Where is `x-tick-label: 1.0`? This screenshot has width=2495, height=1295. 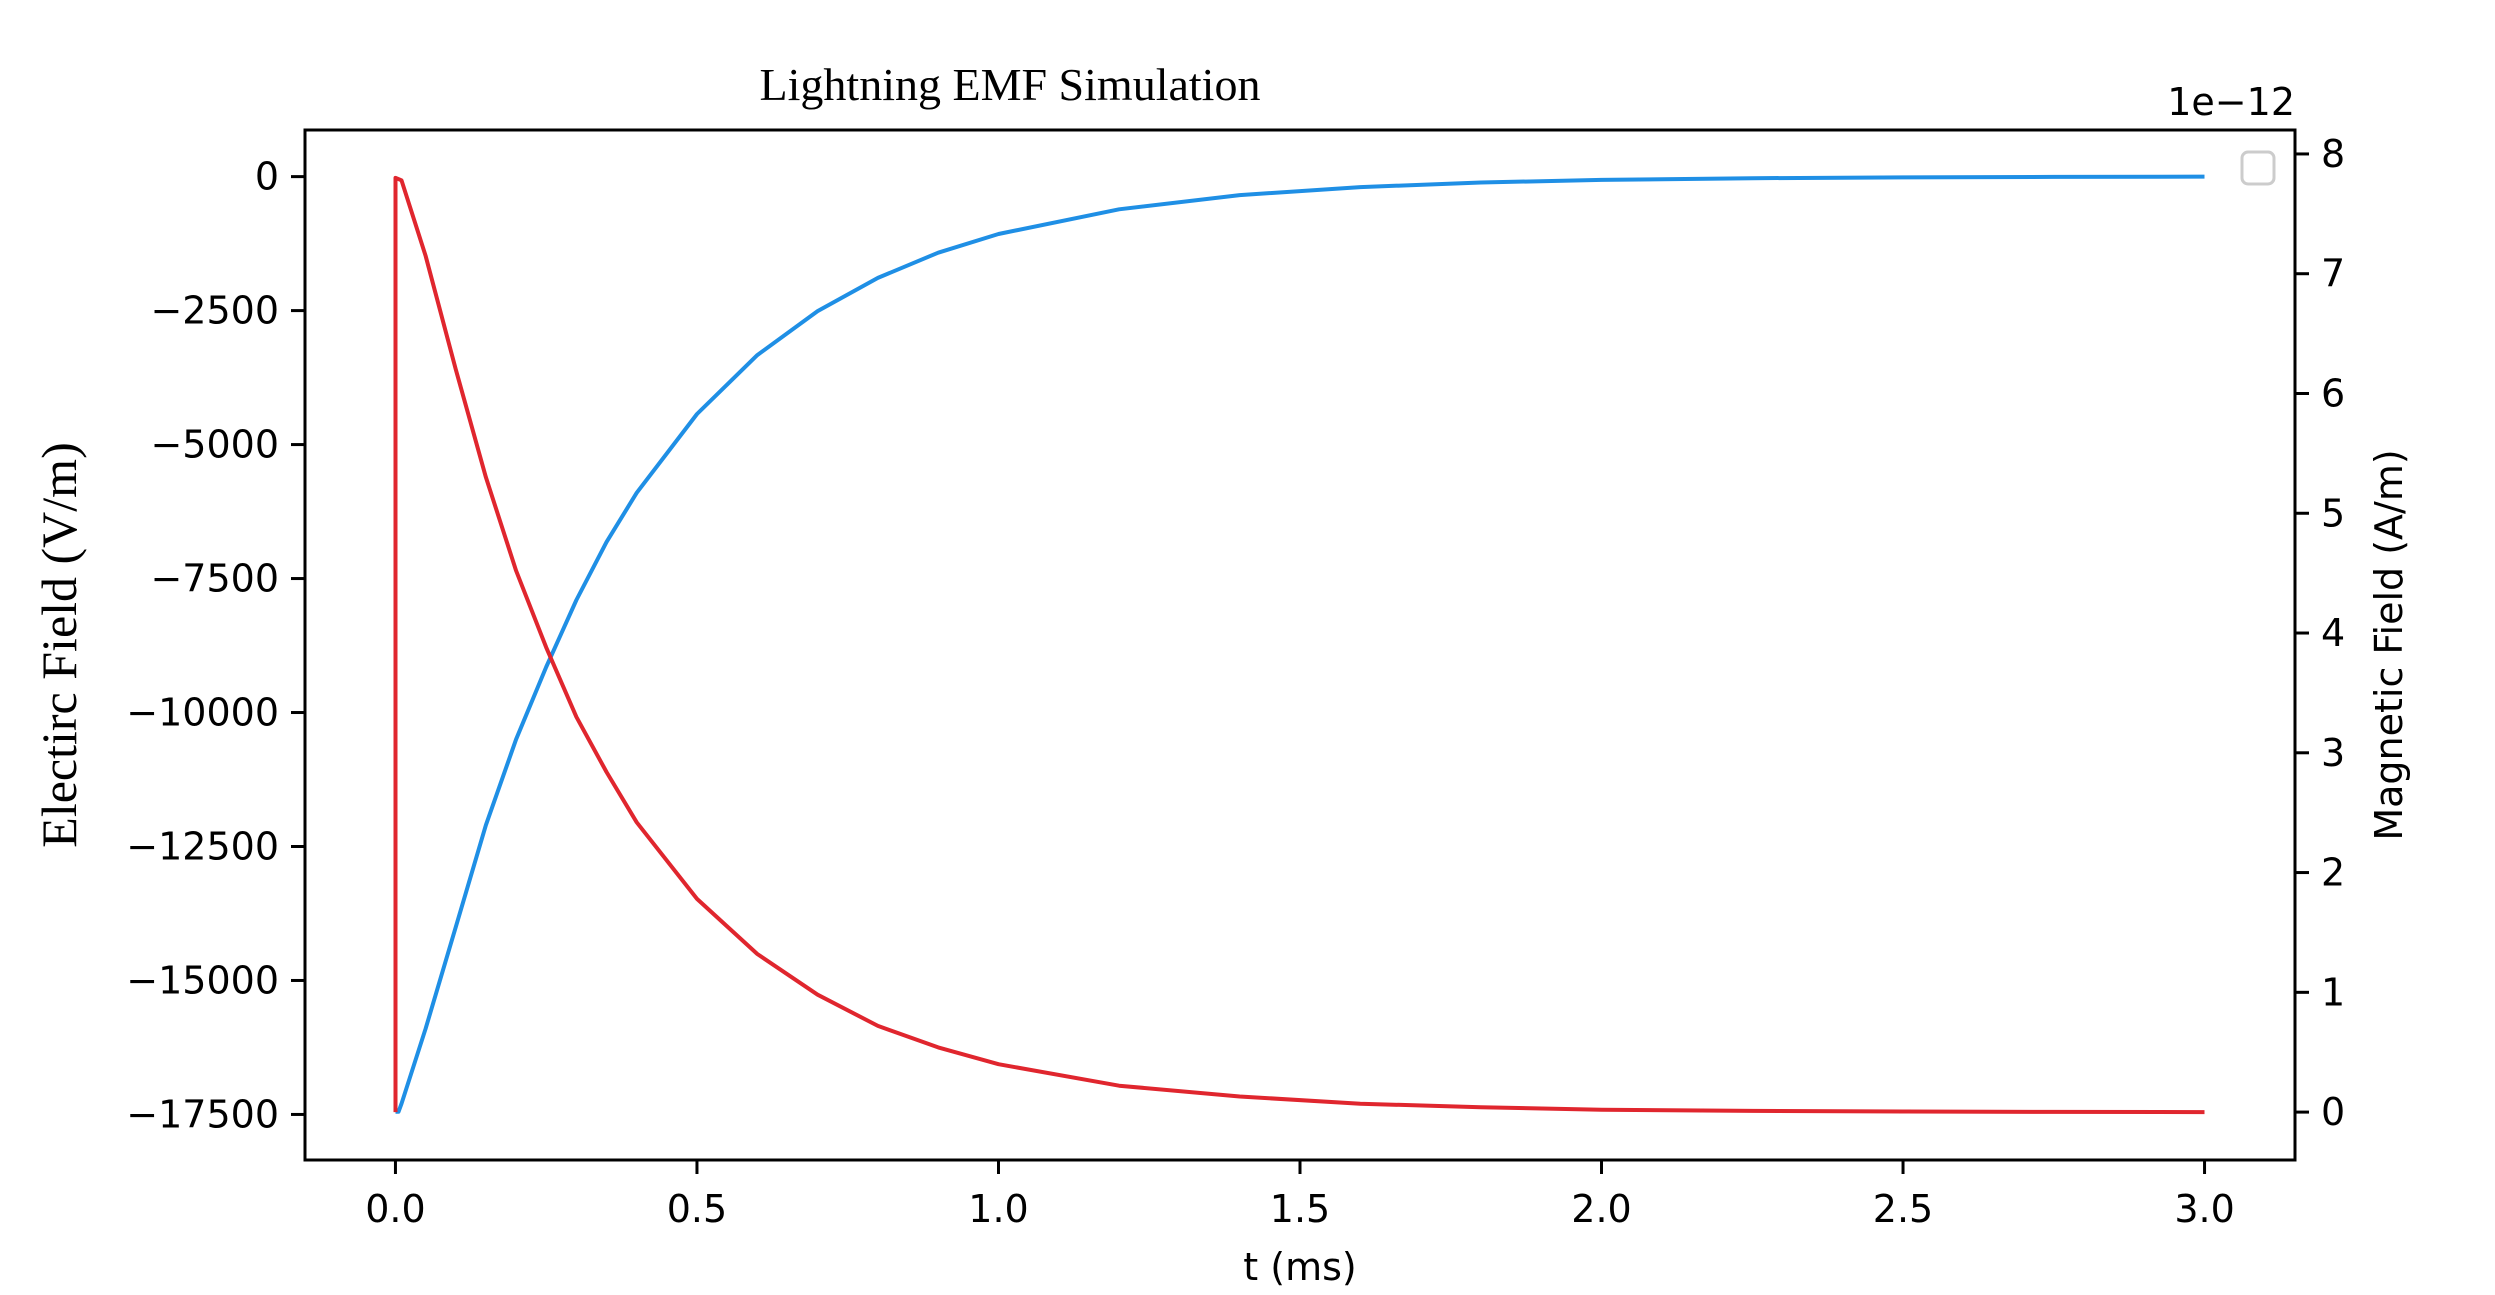
x-tick-label: 1.0 is located at coordinates (998, 1209).